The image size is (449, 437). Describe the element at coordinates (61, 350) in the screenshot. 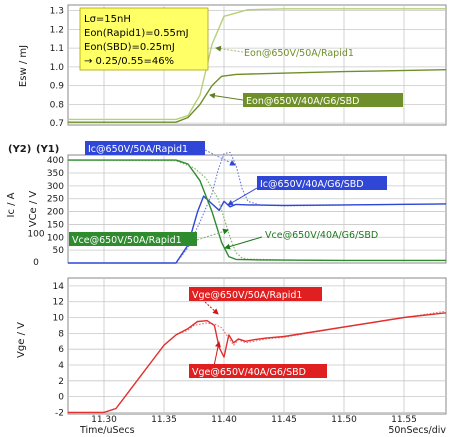

I see `y-tick-label: 6` at that location.